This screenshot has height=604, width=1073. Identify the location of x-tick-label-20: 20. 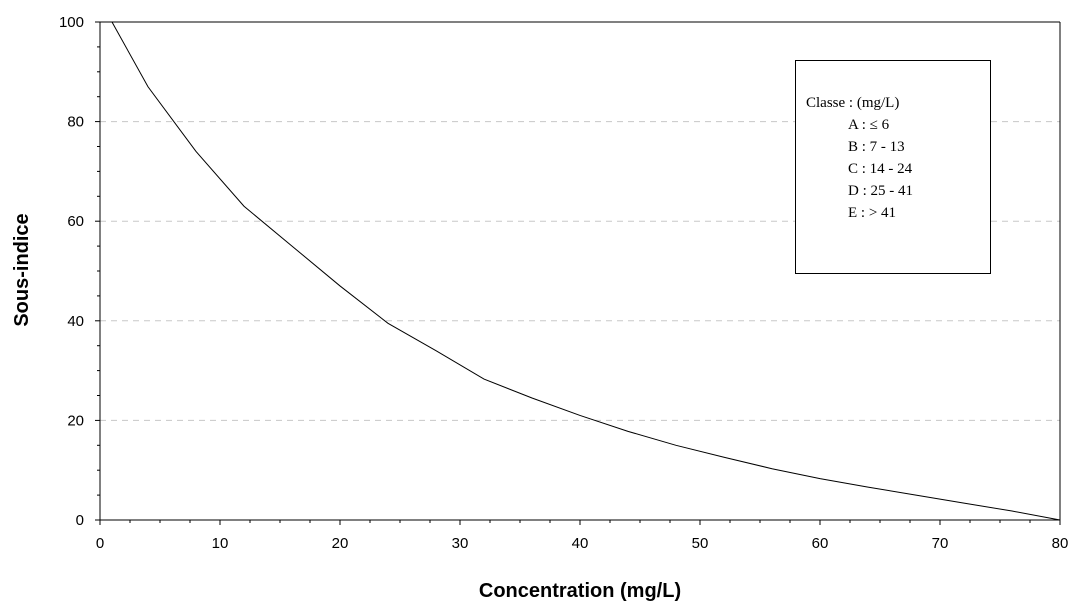
(340, 543).